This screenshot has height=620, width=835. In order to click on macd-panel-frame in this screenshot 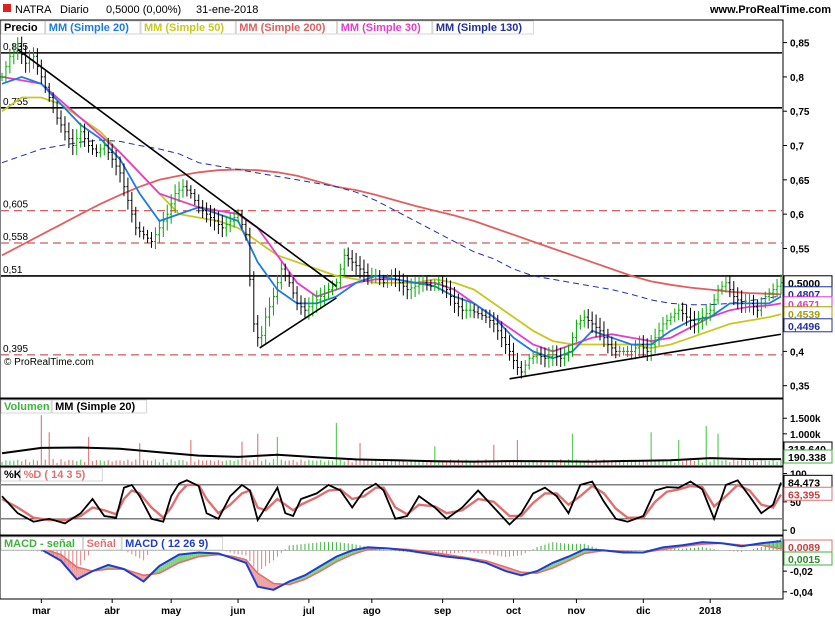, I will do `click(392, 567)`.